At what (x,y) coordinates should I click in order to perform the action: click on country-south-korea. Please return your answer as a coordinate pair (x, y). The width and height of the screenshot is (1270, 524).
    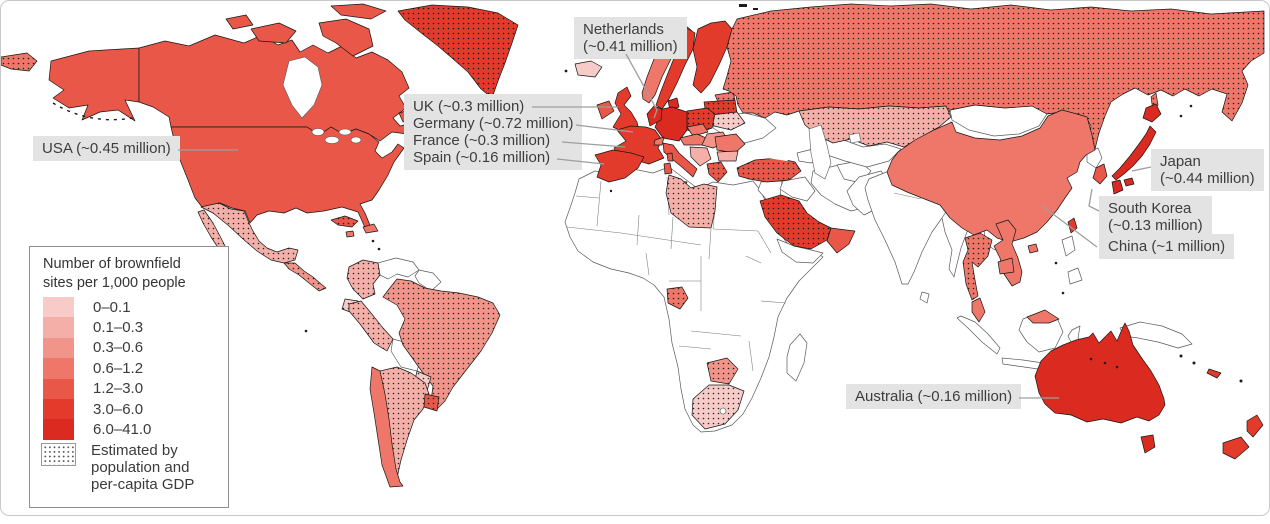
    Looking at the image, I should click on (1100, 174).